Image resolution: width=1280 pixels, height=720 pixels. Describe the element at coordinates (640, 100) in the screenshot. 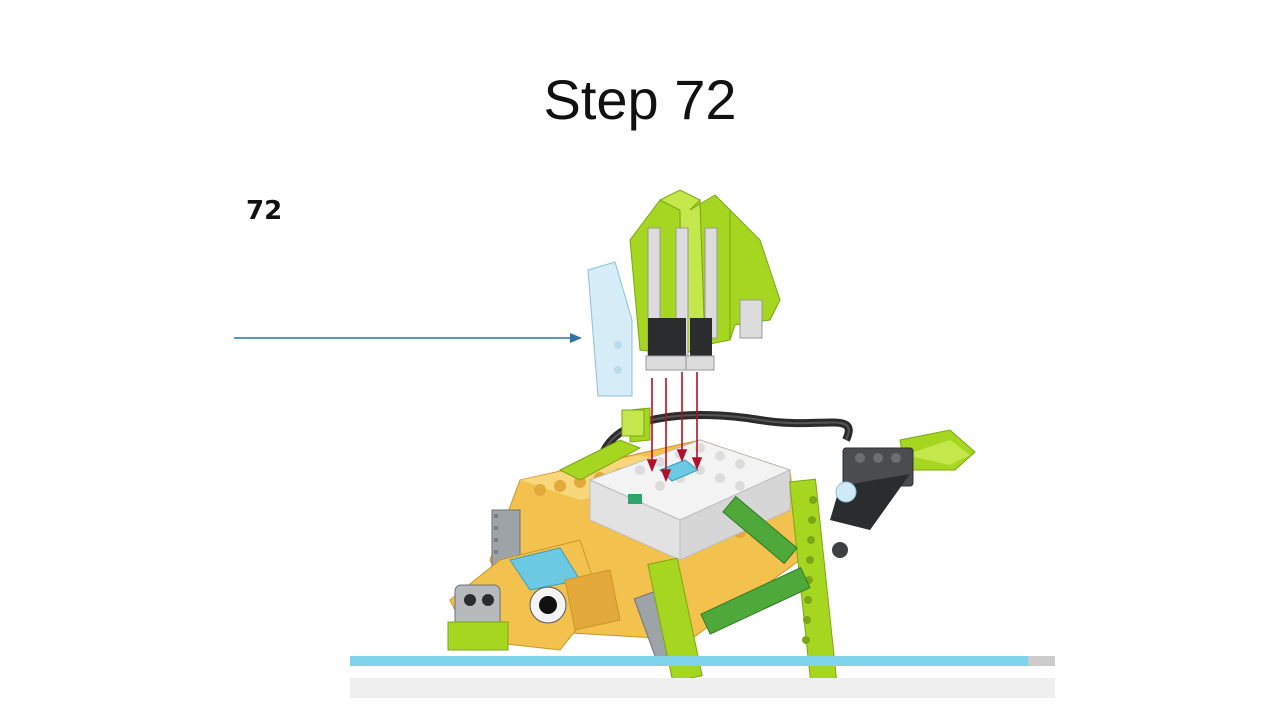

I see `page-title: Step 72` at that location.